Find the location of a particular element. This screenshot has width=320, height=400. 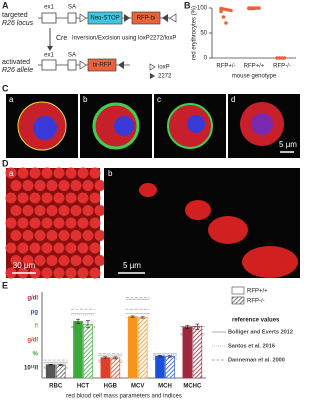

x-tick-label: MCV is located at coordinates (137, 387).